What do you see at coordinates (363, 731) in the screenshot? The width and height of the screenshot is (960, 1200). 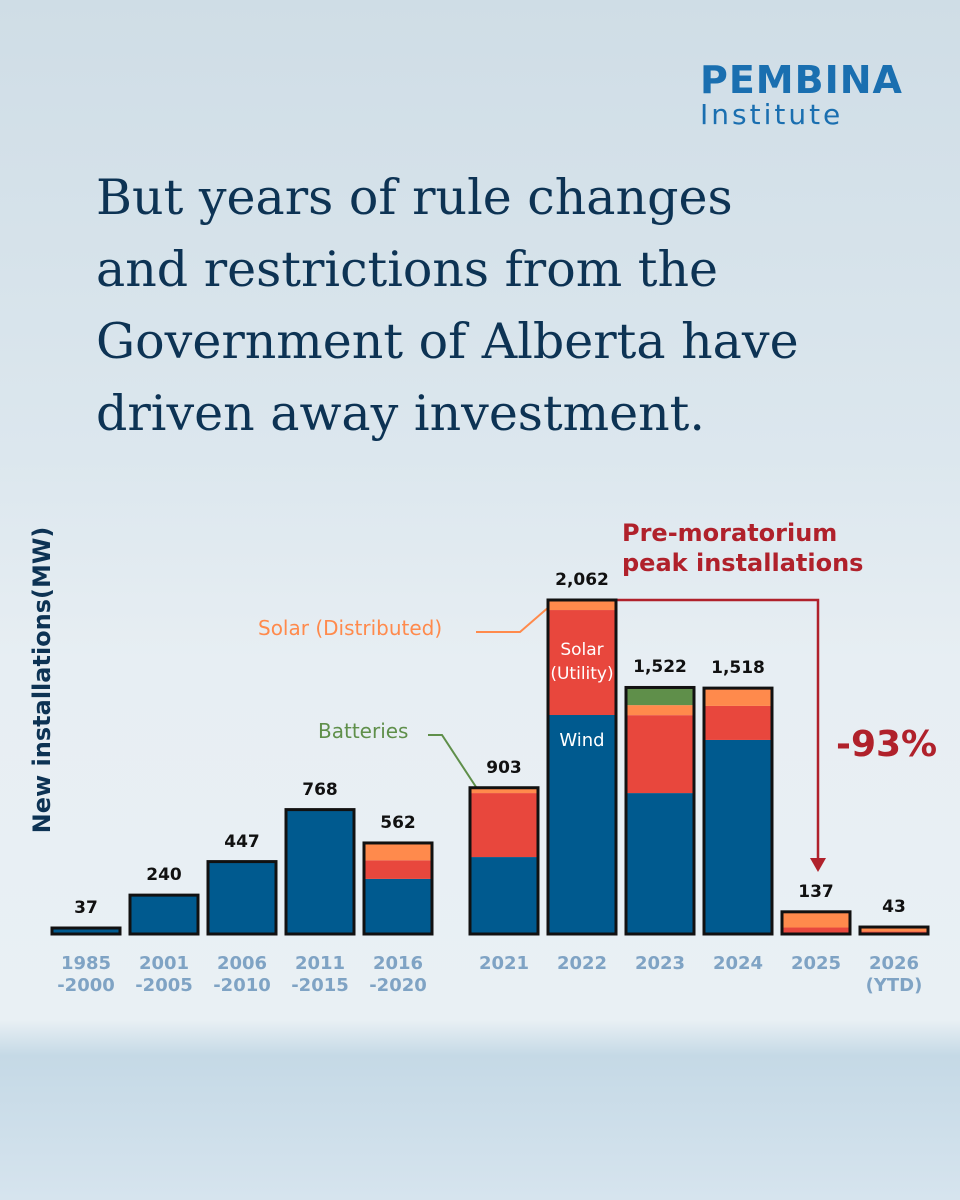 I see `legend-label: Batteries` at bounding box center [363, 731].